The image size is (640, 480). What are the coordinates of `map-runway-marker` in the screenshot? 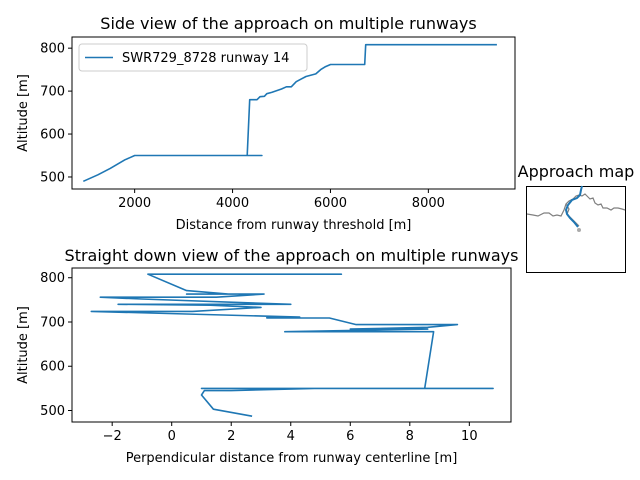 It's located at (579, 230).